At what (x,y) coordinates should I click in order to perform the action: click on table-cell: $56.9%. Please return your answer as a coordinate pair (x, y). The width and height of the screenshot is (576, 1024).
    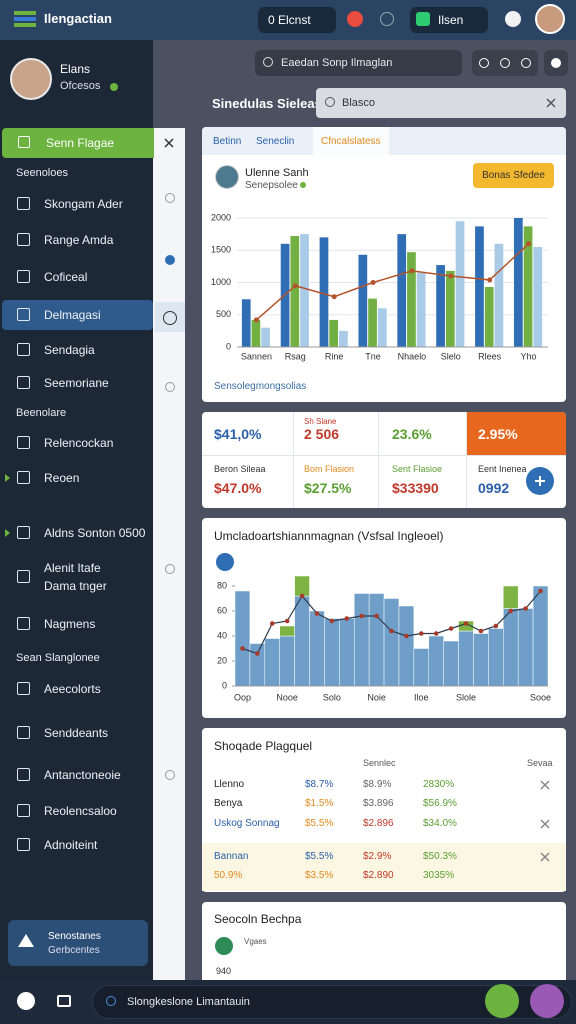
    Looking at the image, I should click on (440, 803).